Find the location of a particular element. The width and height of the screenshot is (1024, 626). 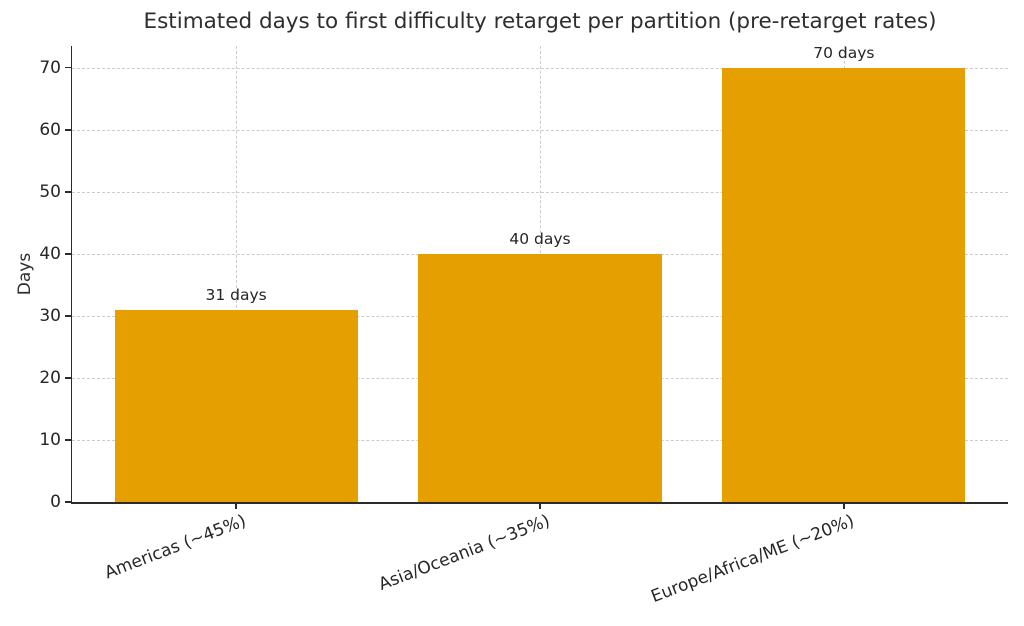

x-axis-spine is located at coordinates (539, 503).